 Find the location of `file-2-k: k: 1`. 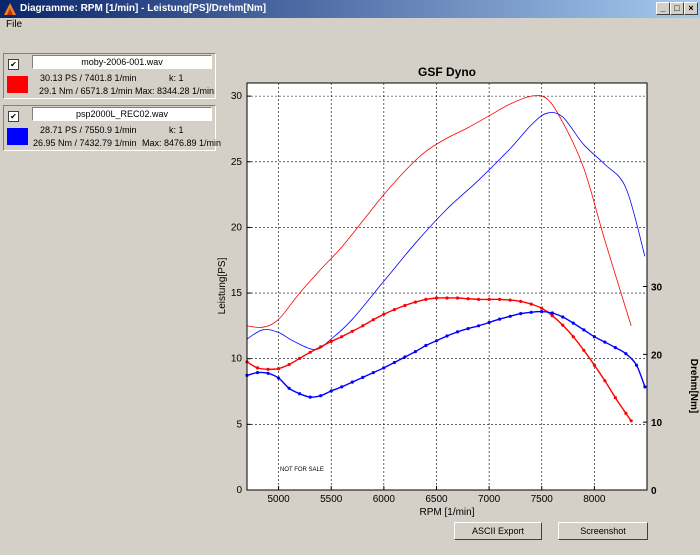

file-2-k: k: 1 is located at coordinates (176, 130).